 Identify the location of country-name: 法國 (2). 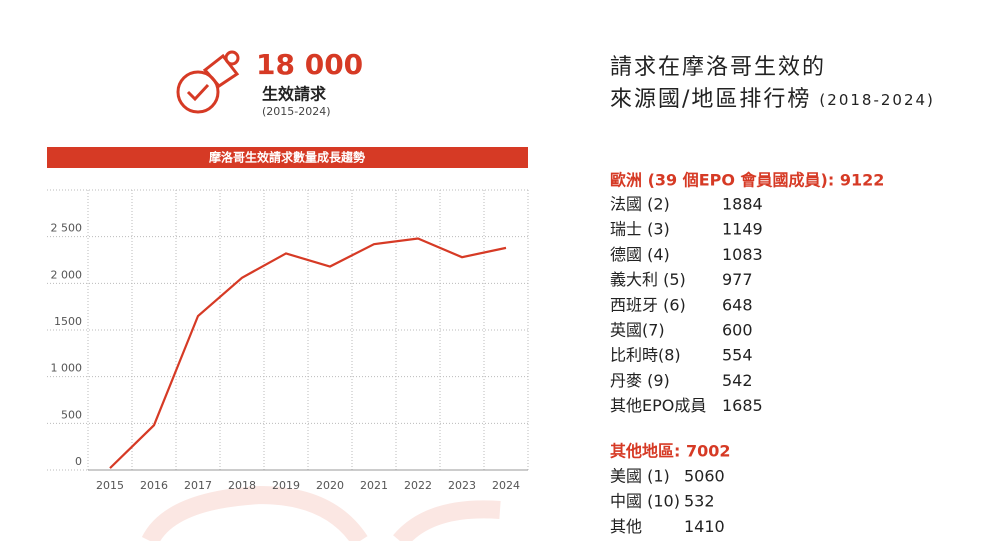
(640, 204).